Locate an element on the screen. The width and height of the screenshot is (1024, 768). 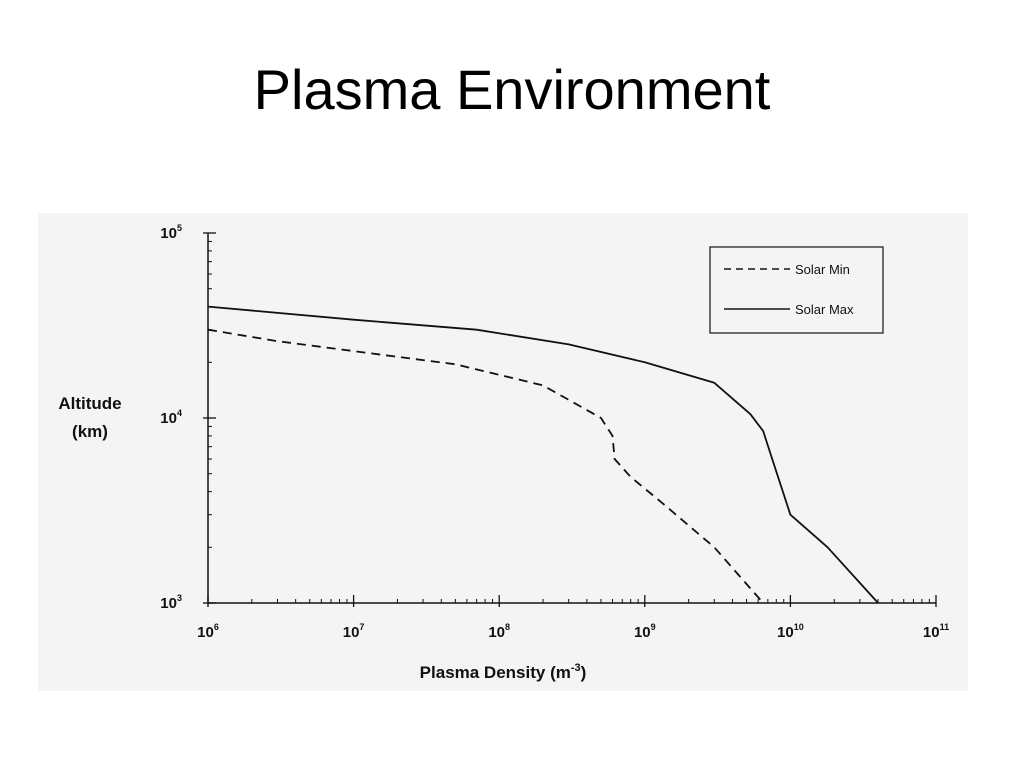
legend-box is located at coordinates (796, 290).